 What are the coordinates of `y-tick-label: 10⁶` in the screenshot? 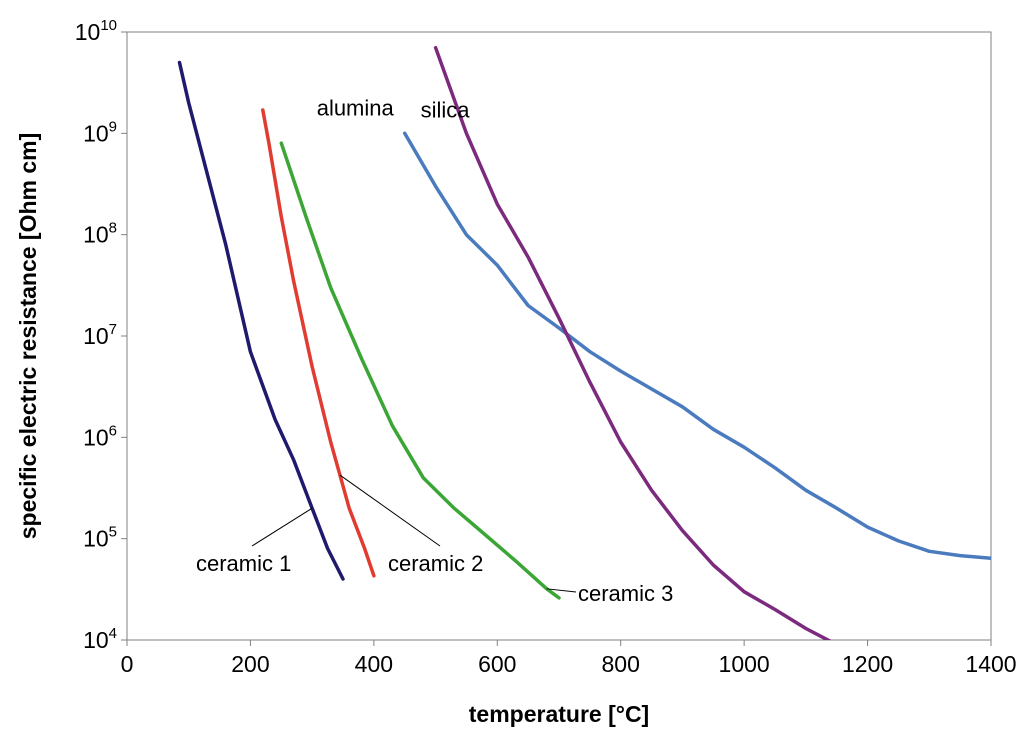 It's located at (100, 436).